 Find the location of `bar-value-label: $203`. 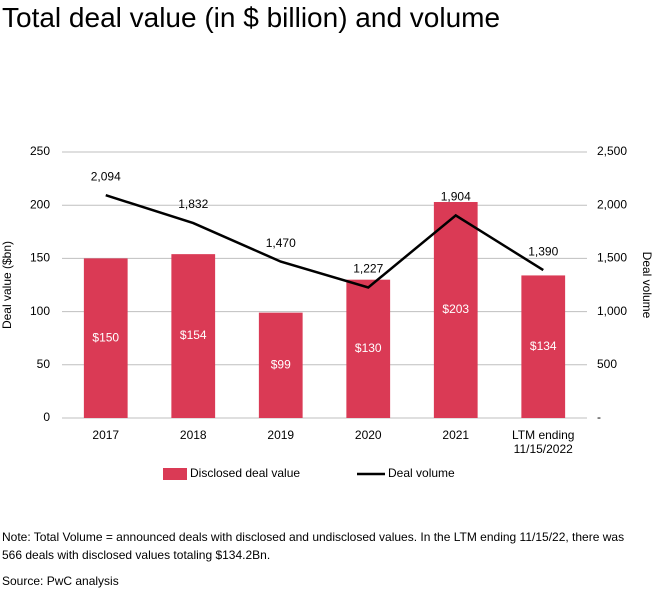

bar-value-label: $203 is located at coordinates (455, 309).